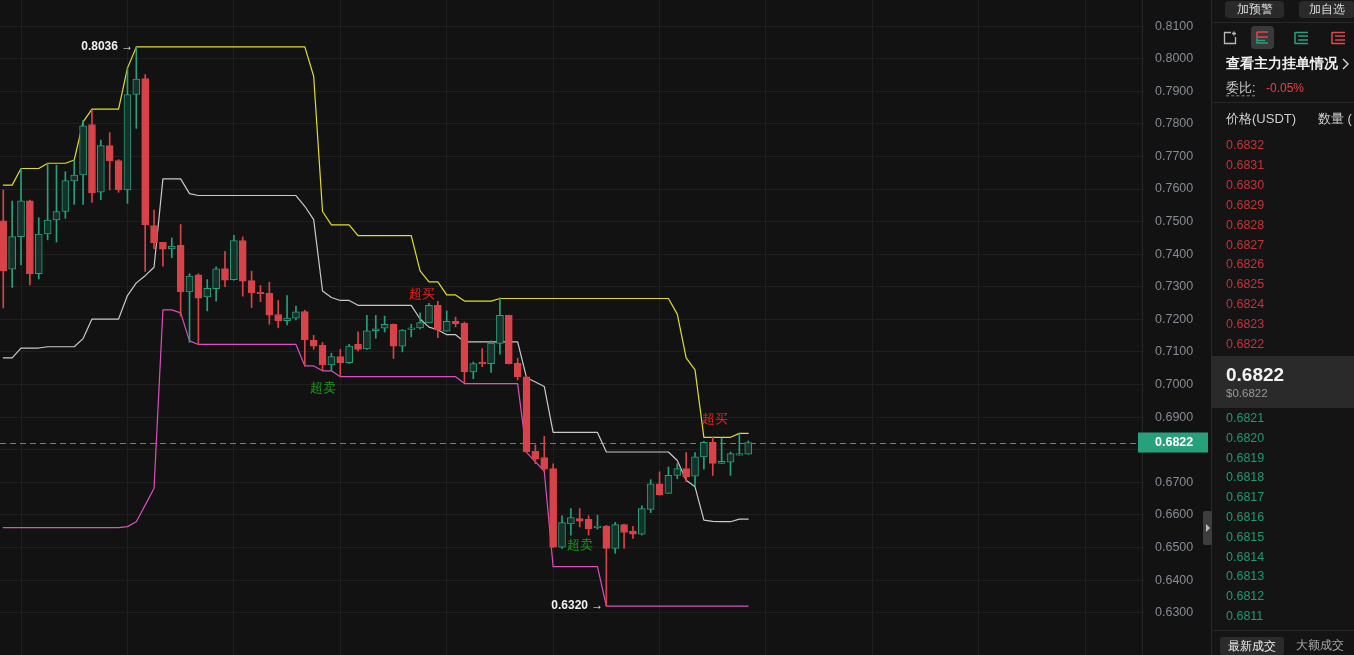  Describe the element at coordinates (1246, 265) in the screenshot. I see `text: 0.6826` at that location.